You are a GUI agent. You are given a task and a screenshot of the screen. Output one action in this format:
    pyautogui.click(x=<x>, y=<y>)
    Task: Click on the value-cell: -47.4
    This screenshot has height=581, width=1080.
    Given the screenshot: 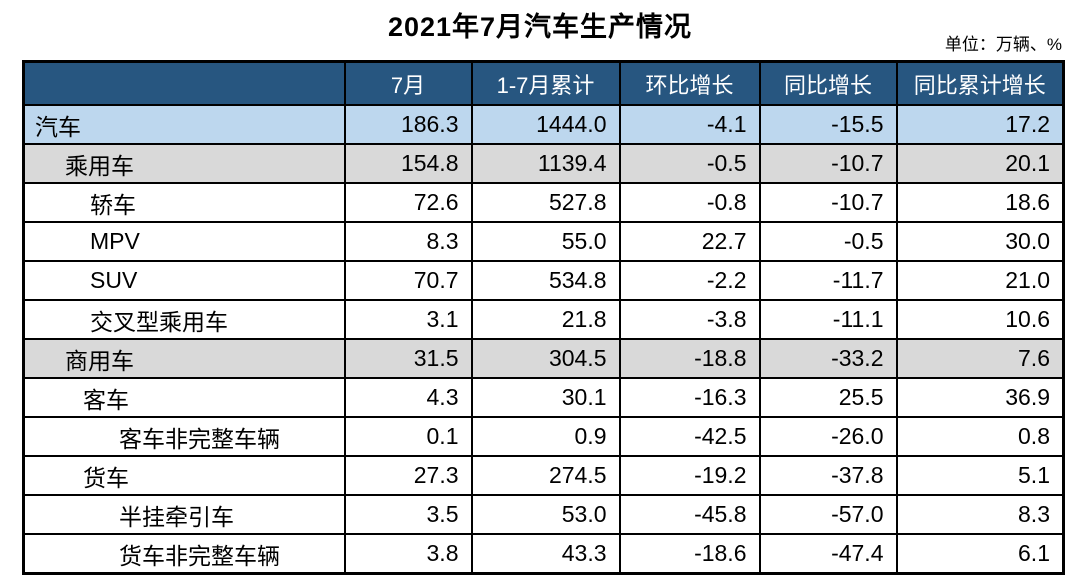 What is the action you would take?
    pyautogui.click(x=828, y=554)
    